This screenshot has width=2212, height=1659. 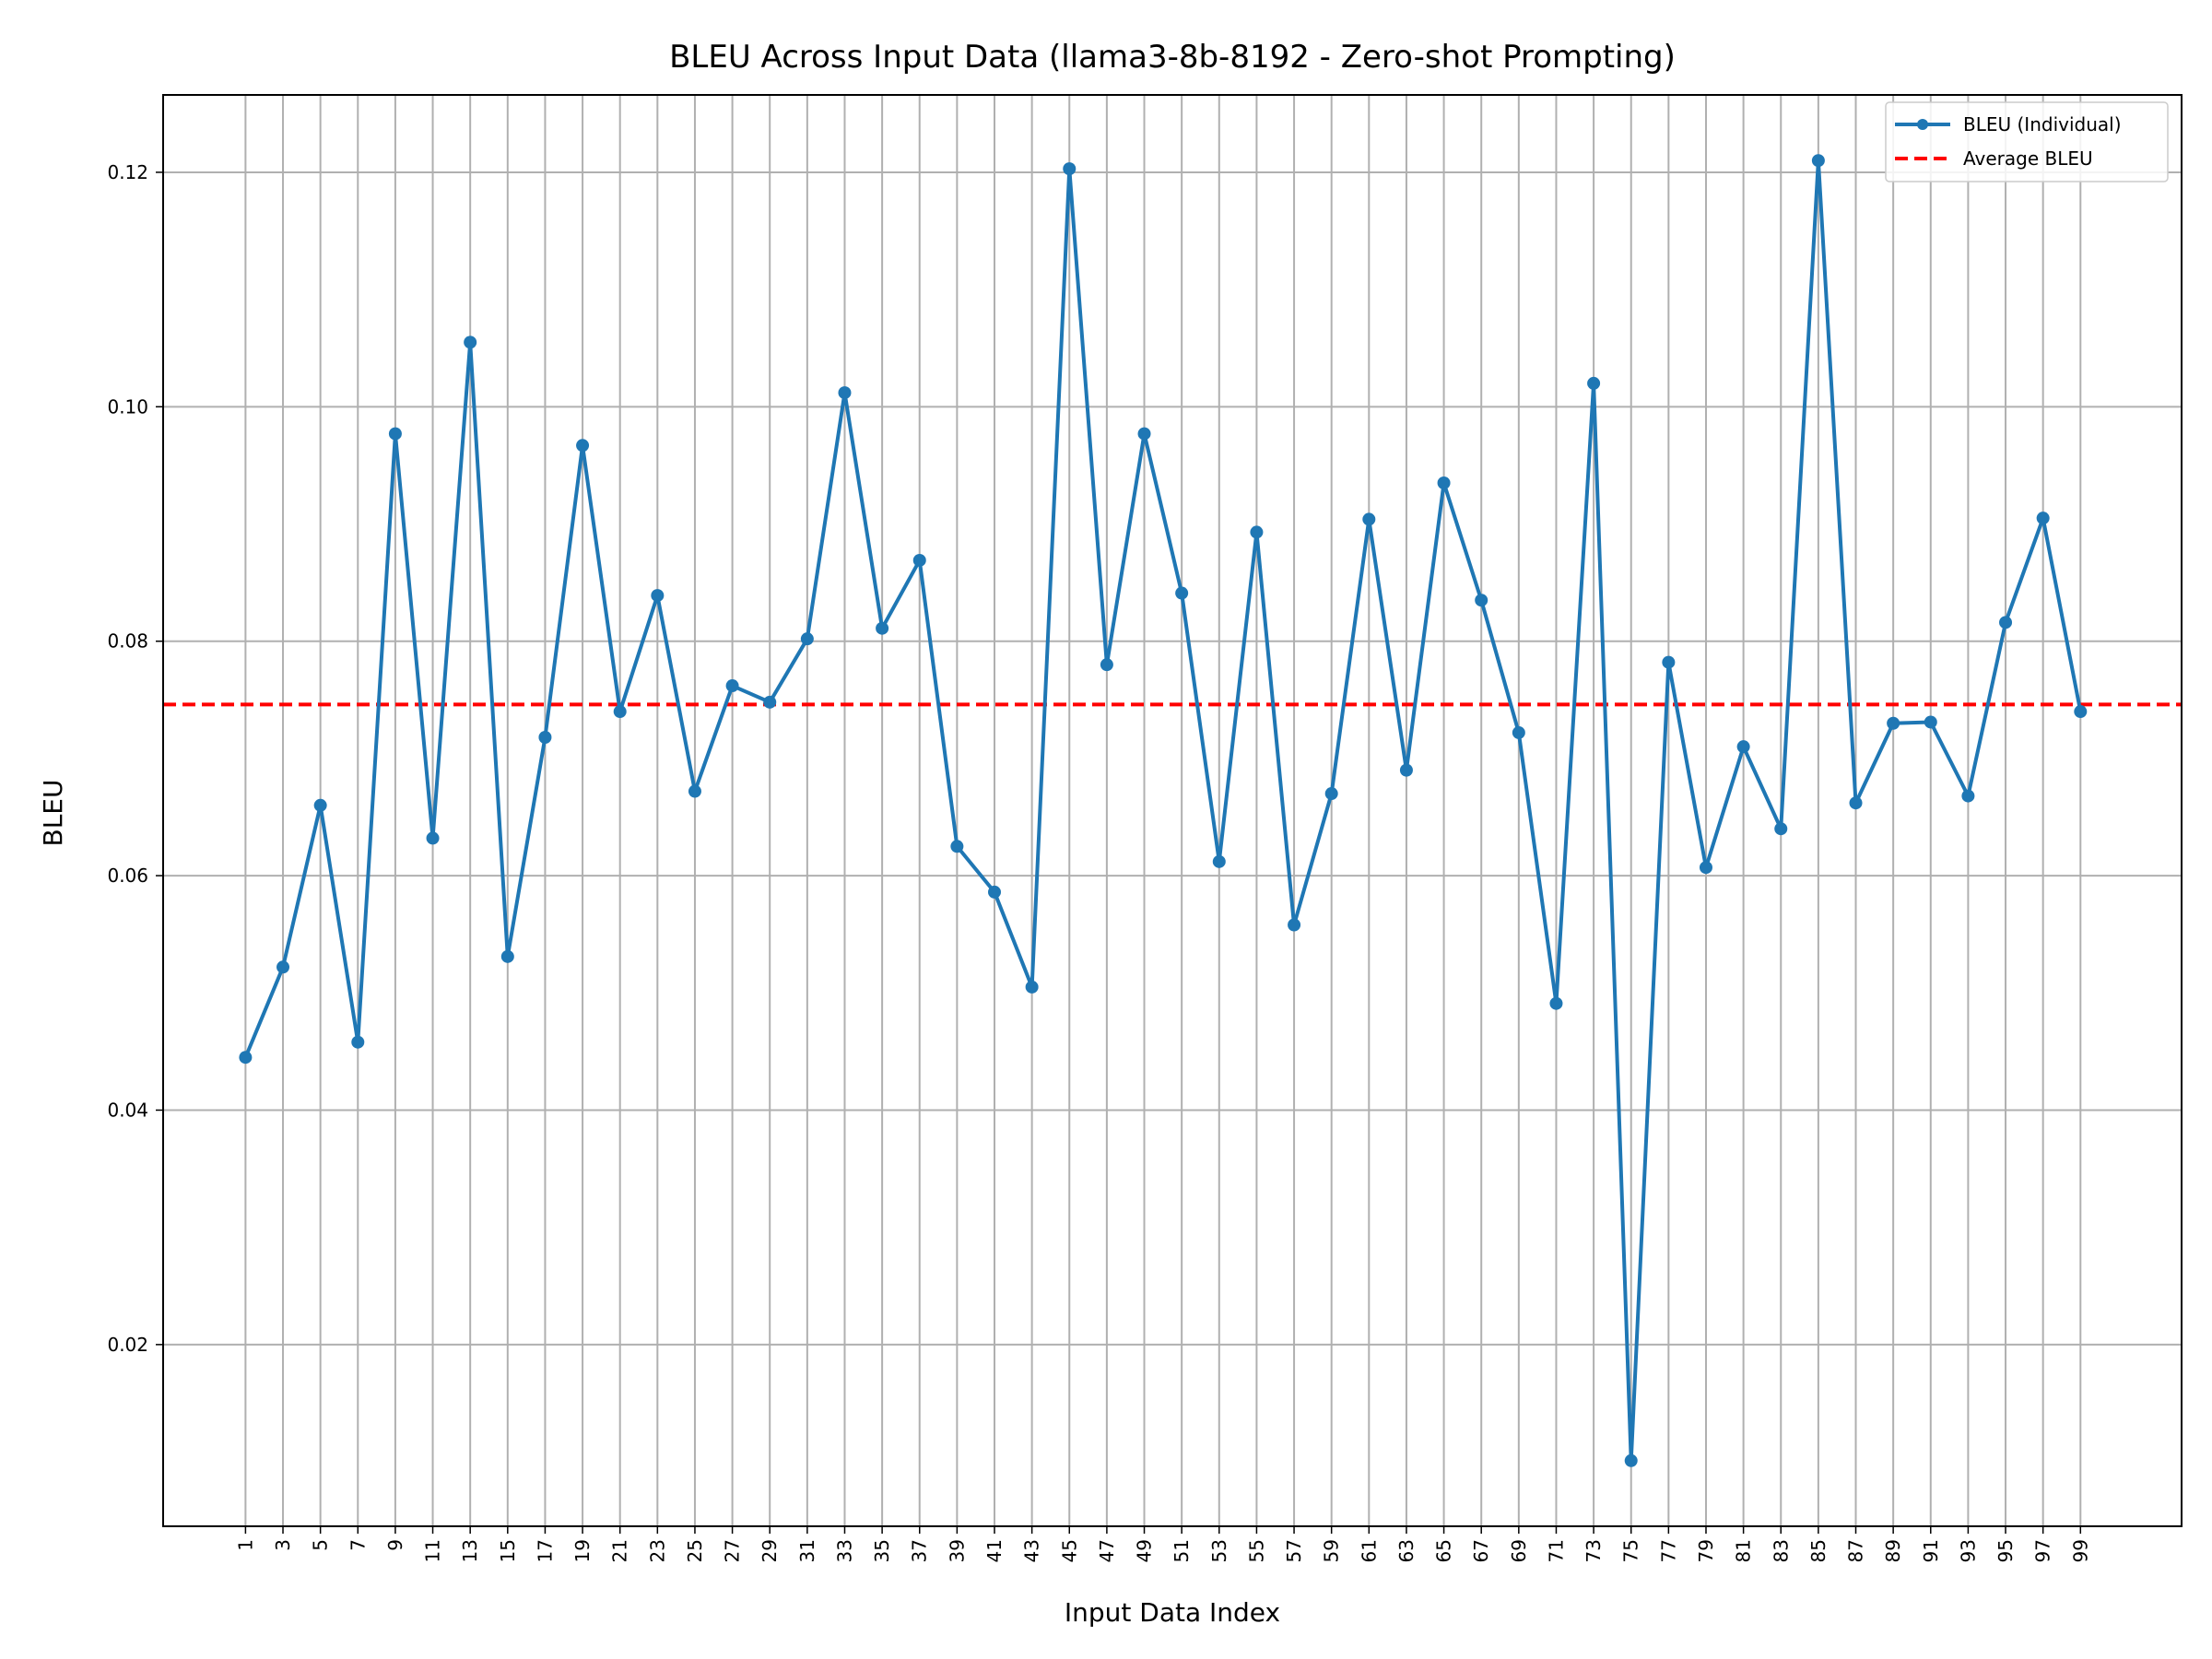 I want to click on x-tick-label: 47, so click(x=1107, y=1550).